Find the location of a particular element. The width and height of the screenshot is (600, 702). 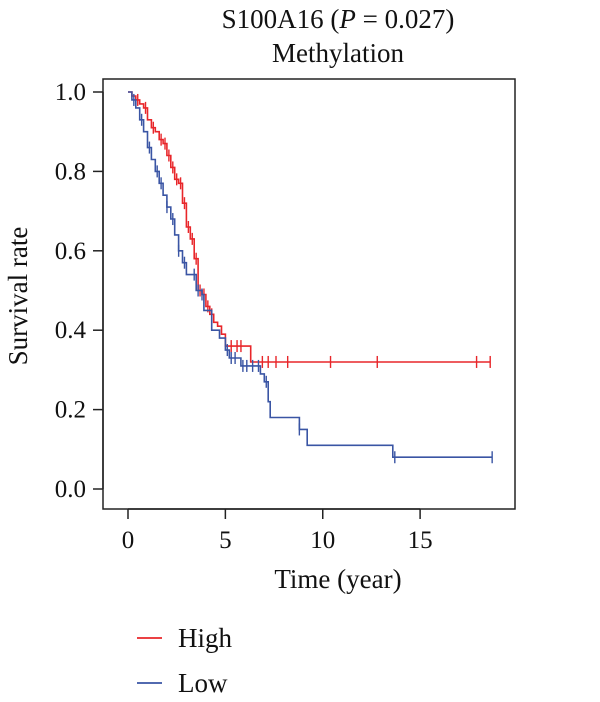

y-tick-label: 1.0 is located at coordinates (70, 92).